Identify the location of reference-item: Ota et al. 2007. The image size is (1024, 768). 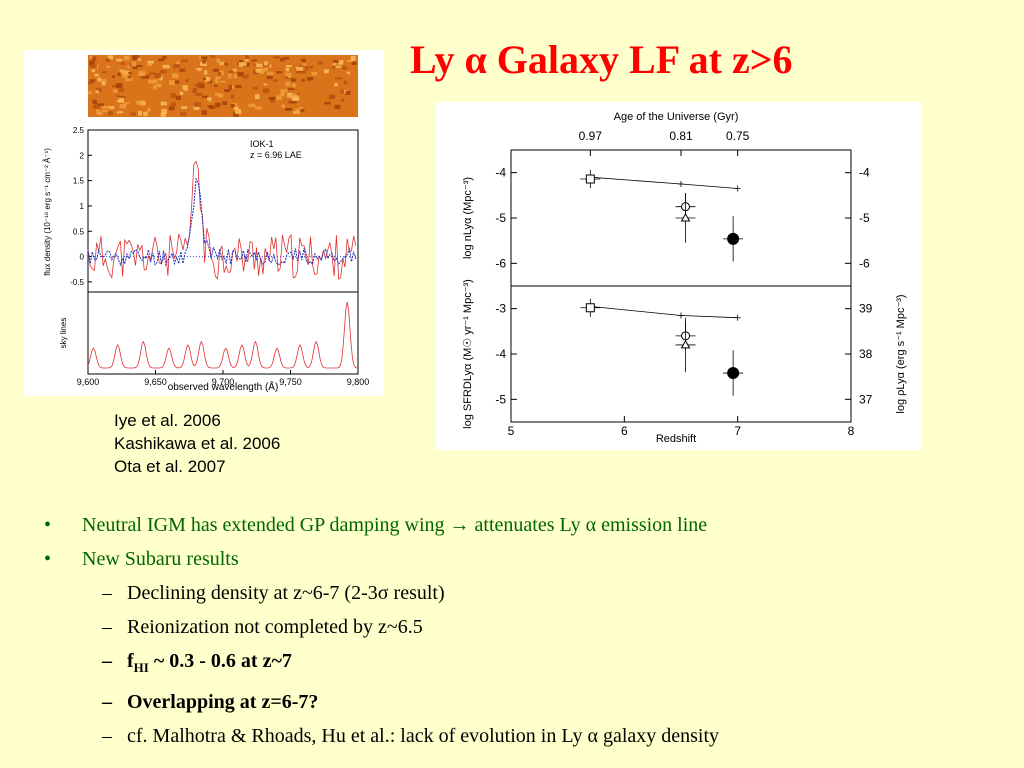
(170, 466).